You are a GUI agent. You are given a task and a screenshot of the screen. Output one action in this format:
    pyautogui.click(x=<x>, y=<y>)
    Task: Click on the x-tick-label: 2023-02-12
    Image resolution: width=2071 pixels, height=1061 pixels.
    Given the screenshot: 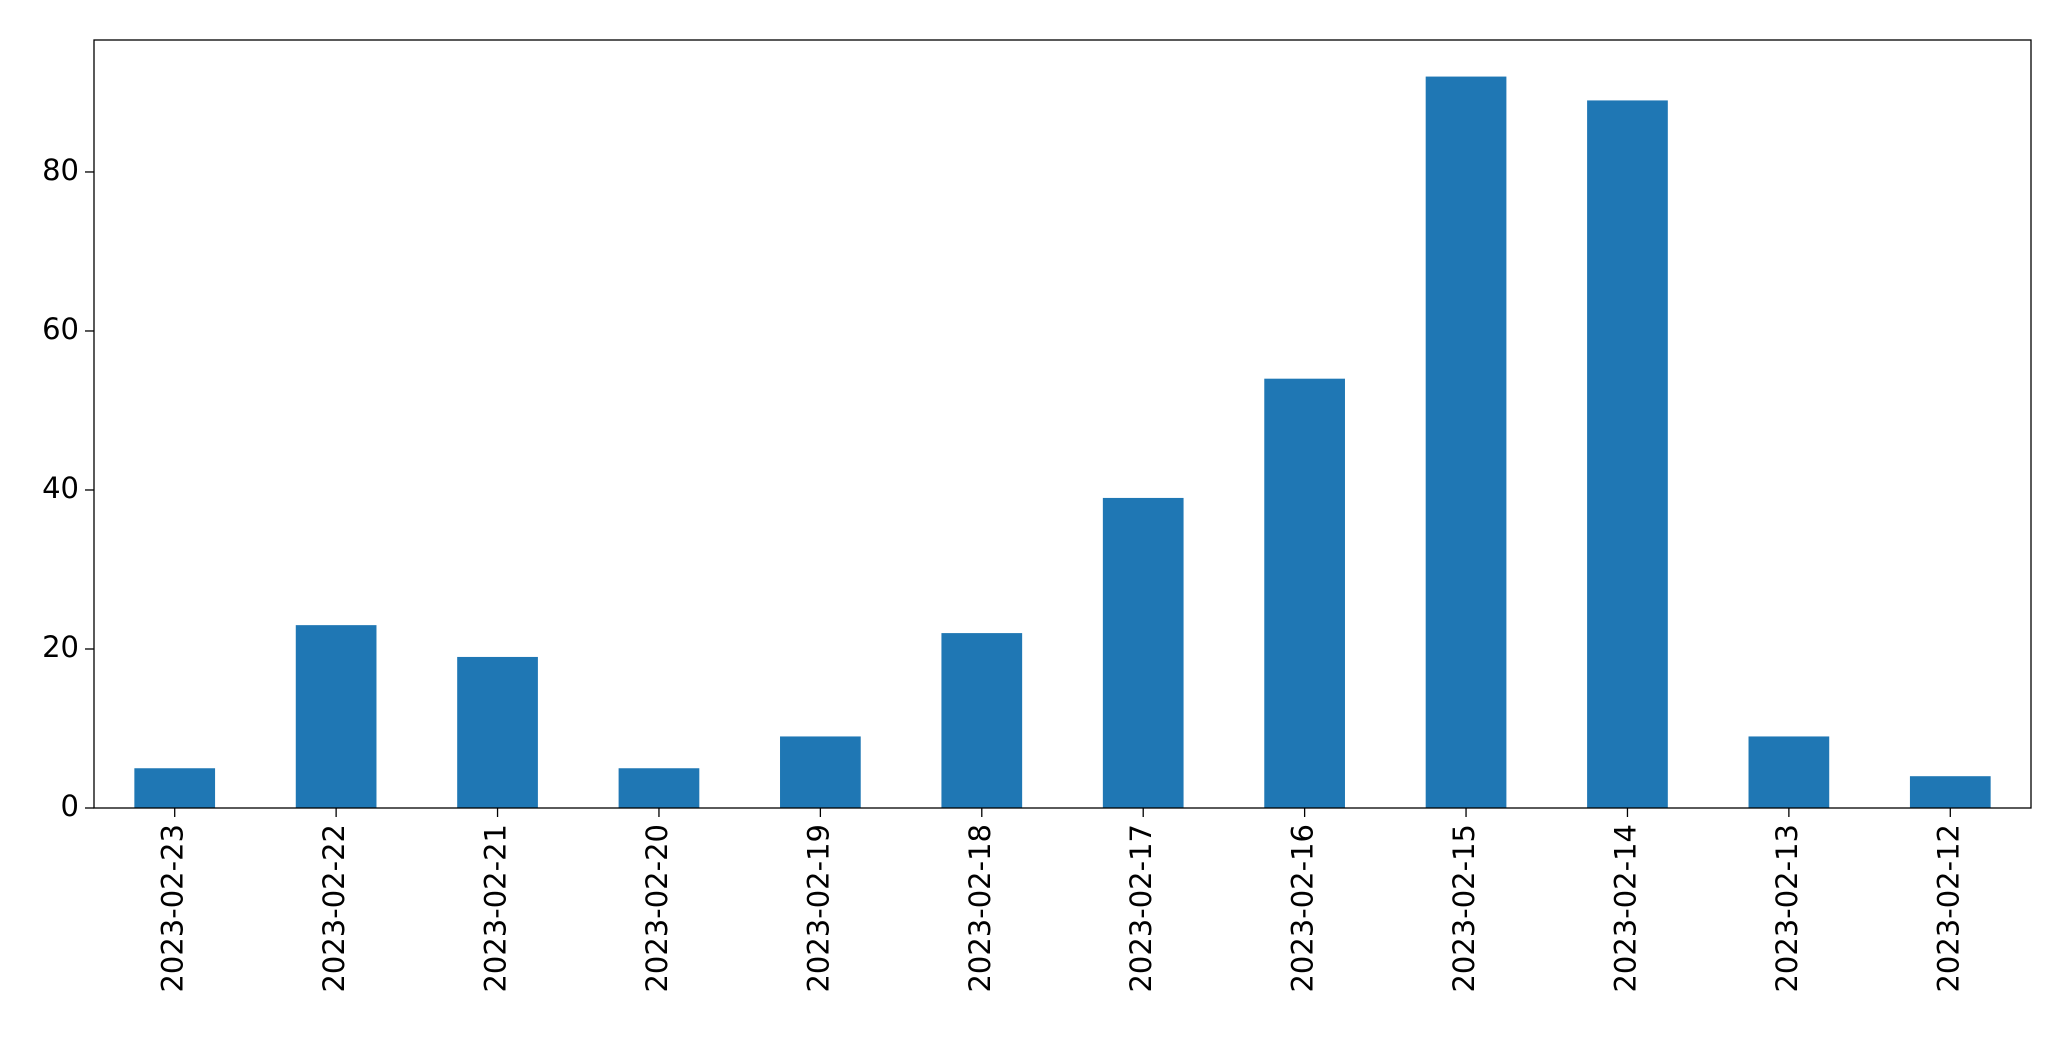 What is the action you would take?
    pyautogui.click(x=1948, y=908)
    